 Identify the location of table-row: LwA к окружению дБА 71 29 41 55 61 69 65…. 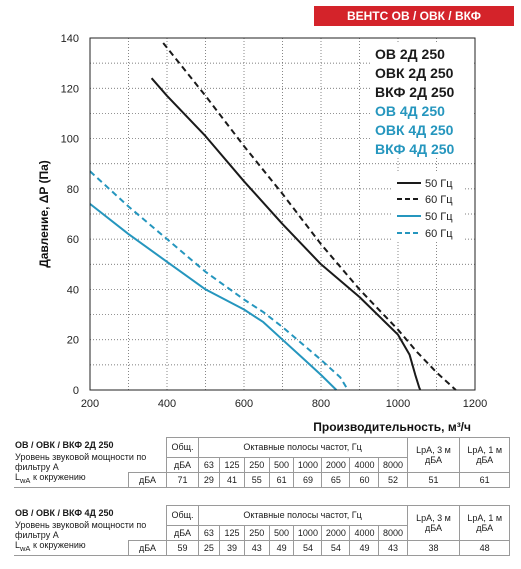
(262, 479).